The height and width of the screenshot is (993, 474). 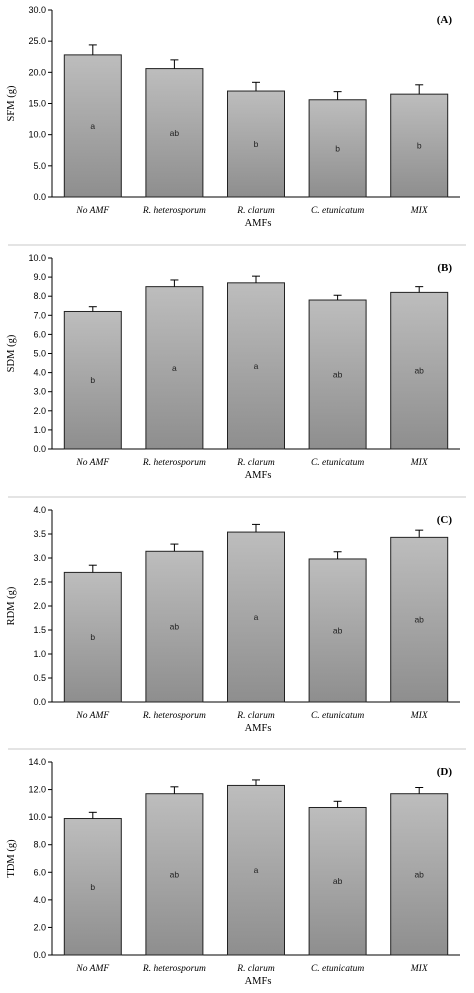 What do you see at coordinates (37, 41) in the screenshot?
I see `y-tick-label: 25.0` at bounding box center [37, 41].